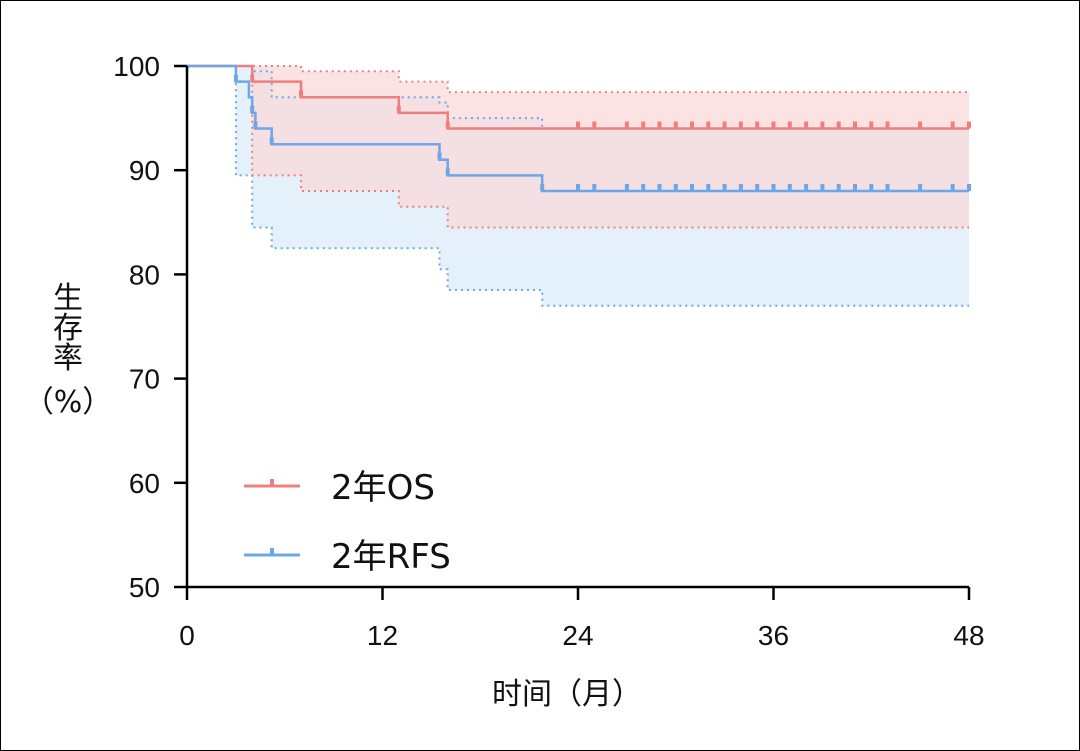 The width and height of the screenshot is (1080, 751). I want to click on legend-item-os: 2年OS, so click(339, 488).